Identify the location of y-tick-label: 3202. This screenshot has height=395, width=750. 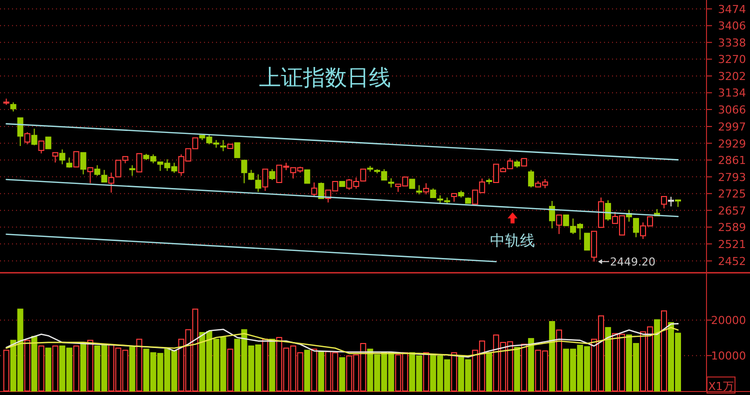
(732, 76).